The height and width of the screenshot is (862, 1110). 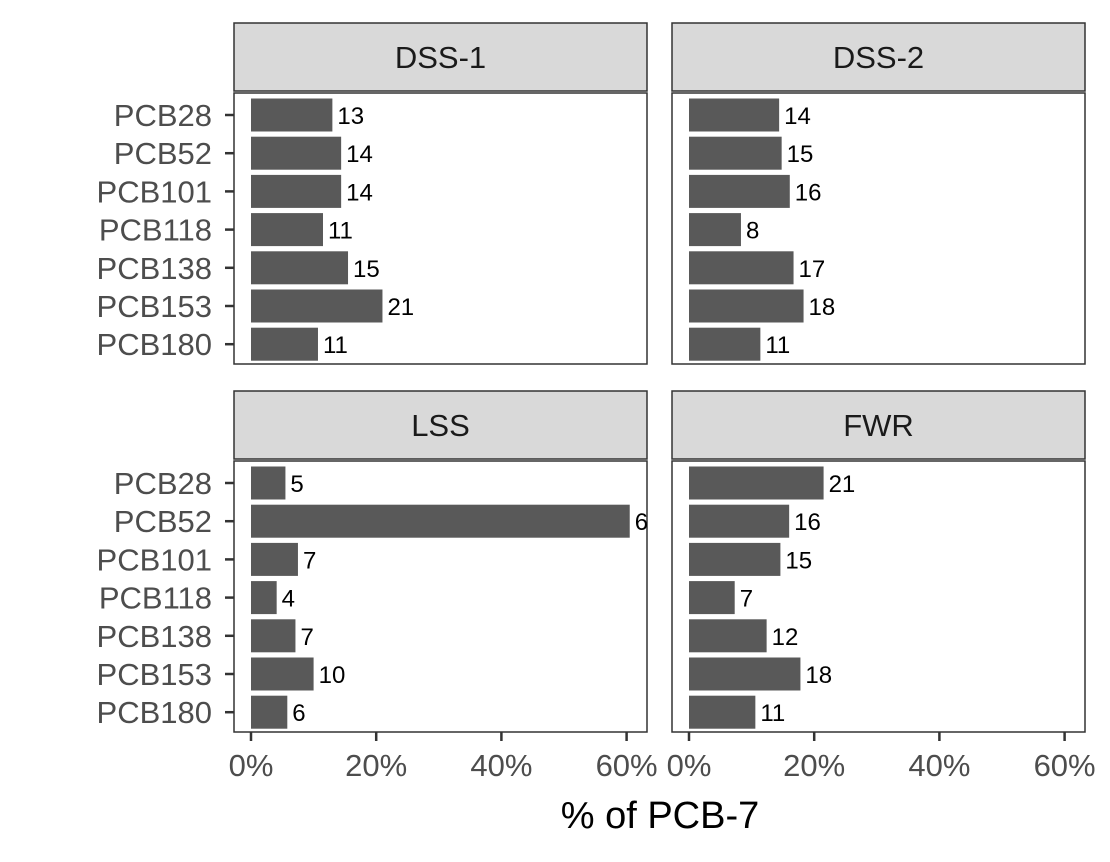 I want to click on bar-dss-1-pcb118, so click(x=287, y=230).